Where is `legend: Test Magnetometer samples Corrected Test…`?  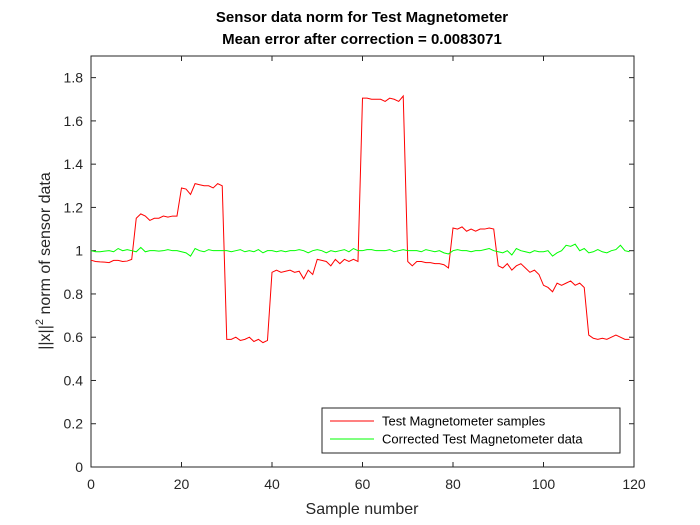
legend: Test Magnetometer samples Corrected Test… is located at coordinates (471, 430).